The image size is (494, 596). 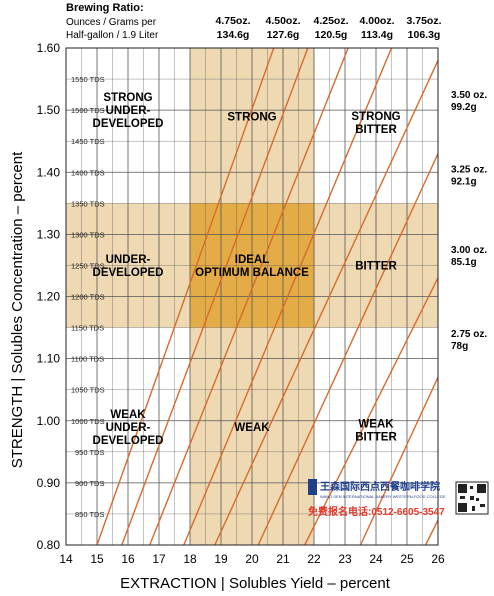 I want to click on zone-label-ideal: OPTIMUM BALANCE, so click(x=252, y=273).